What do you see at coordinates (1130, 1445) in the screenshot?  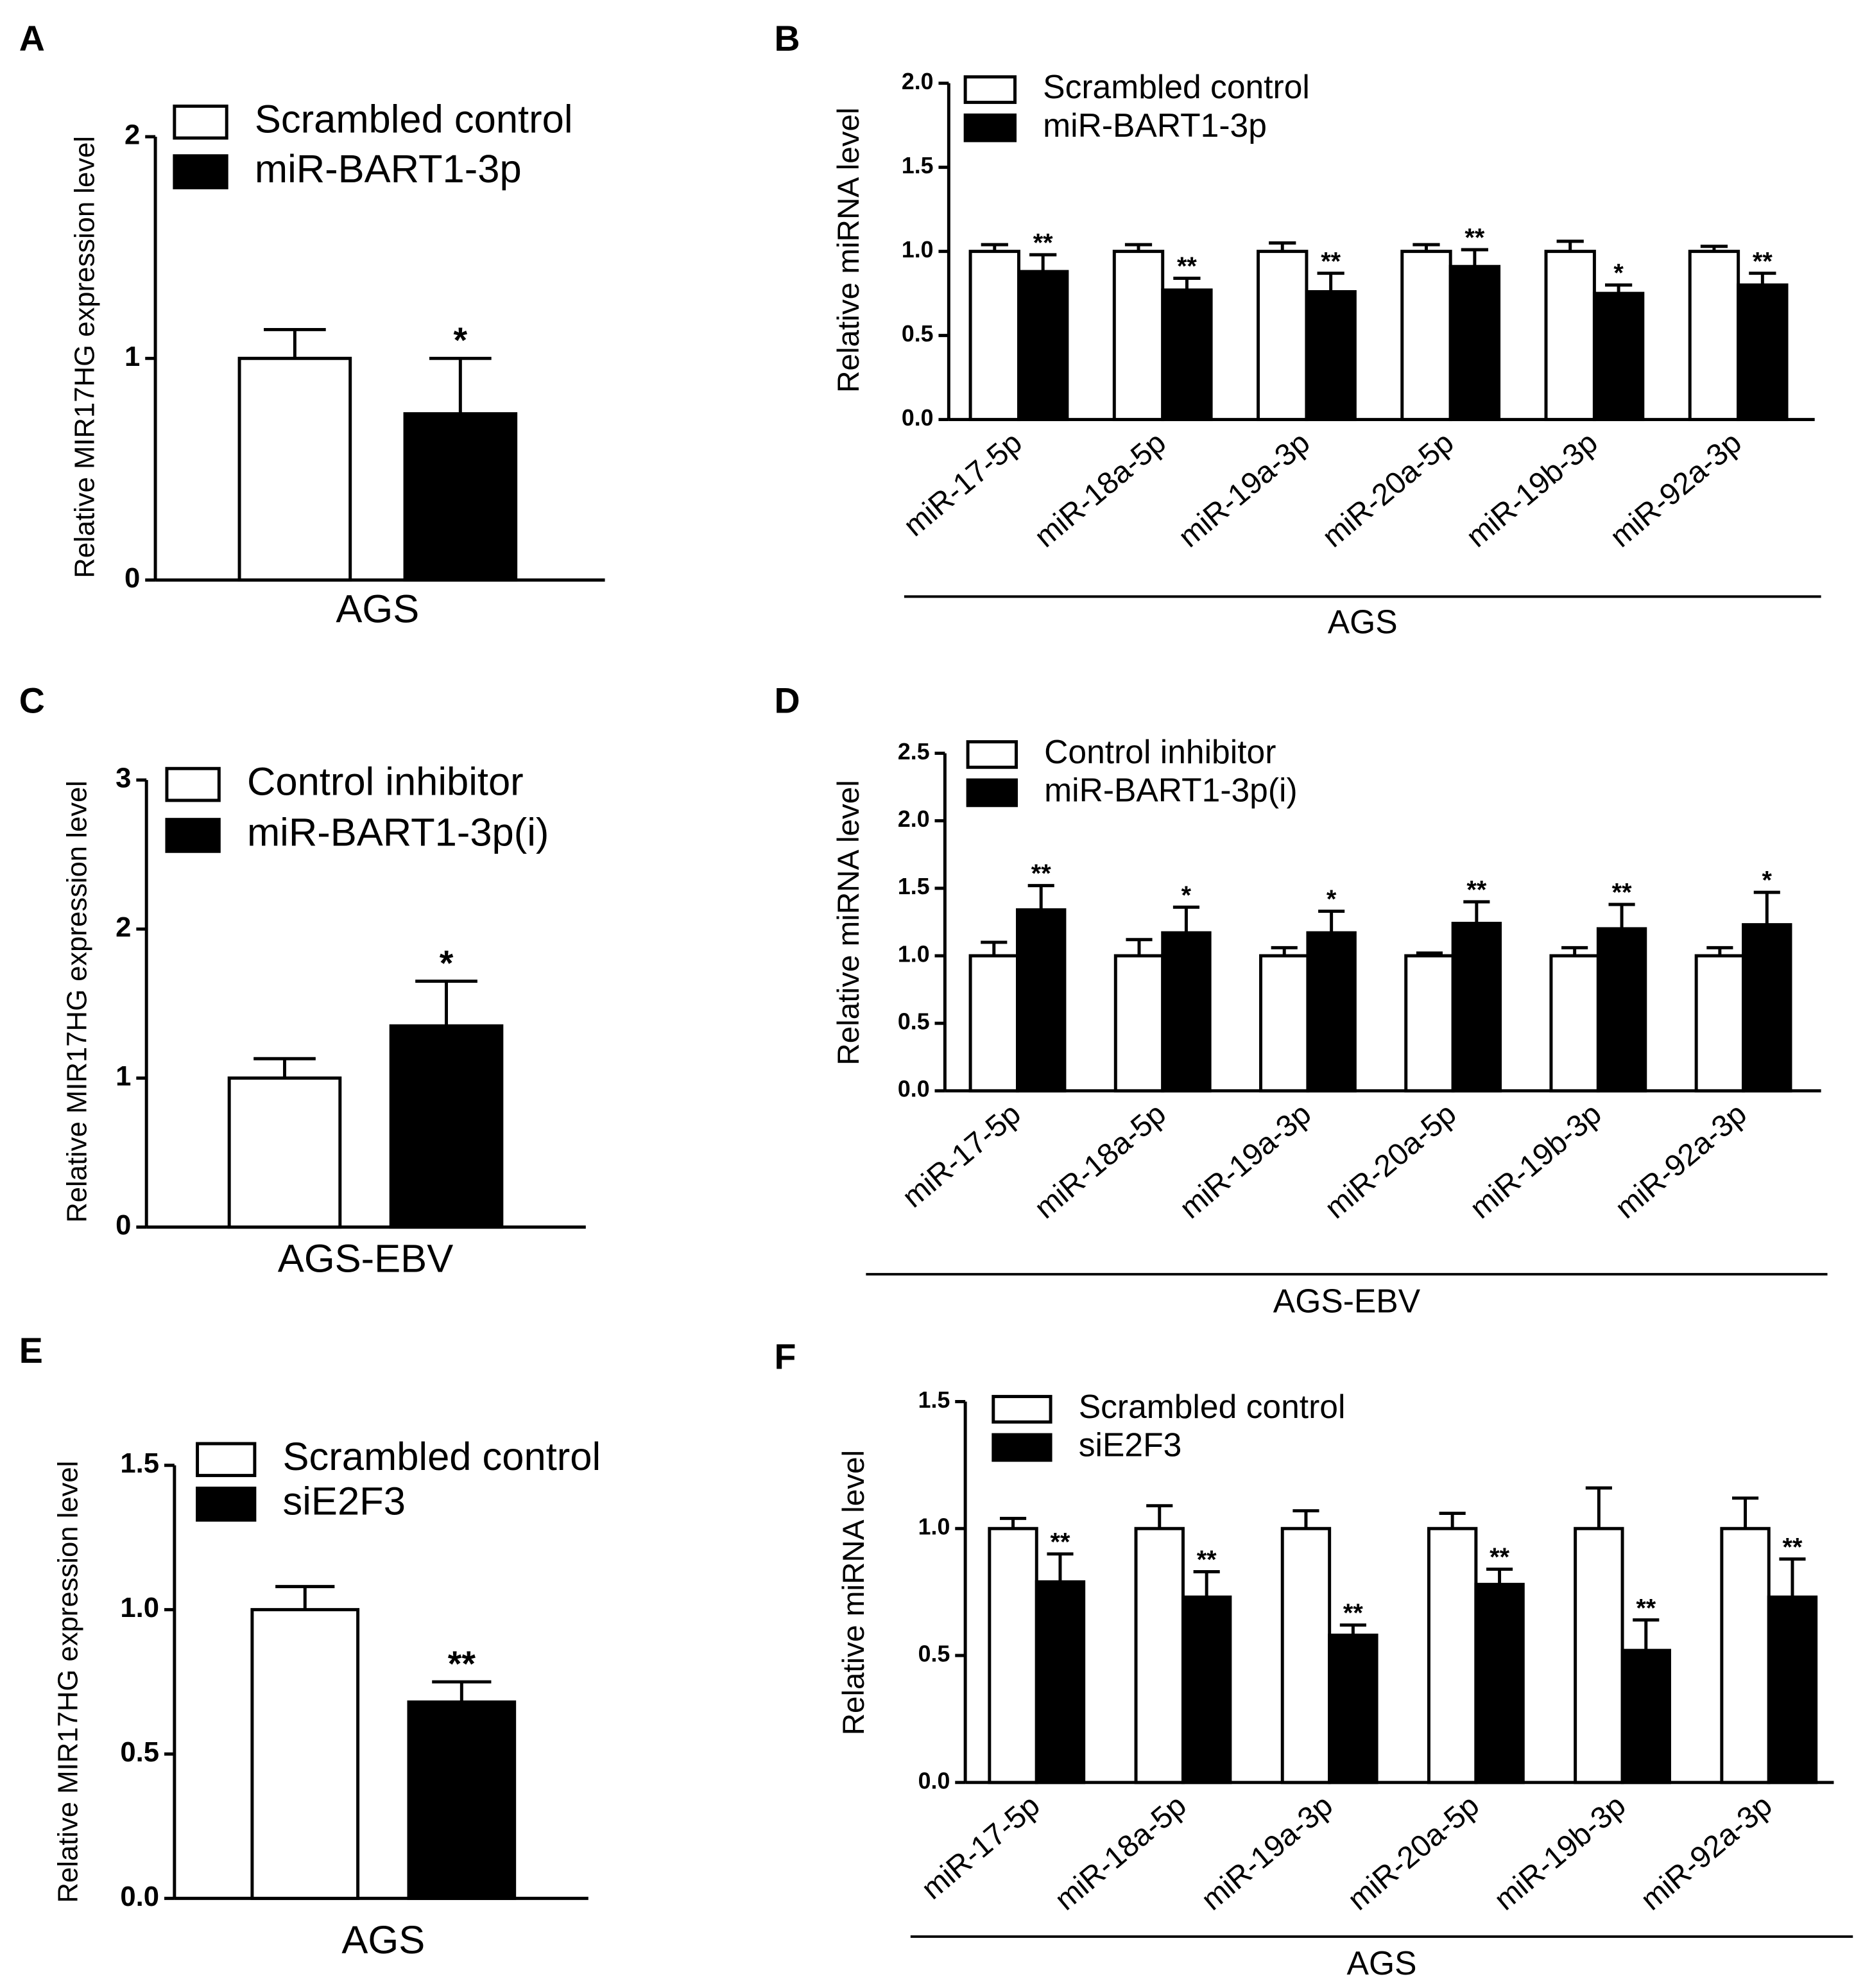 I see `legend-label: siE2F3` at bounding box center [1130, 1445].